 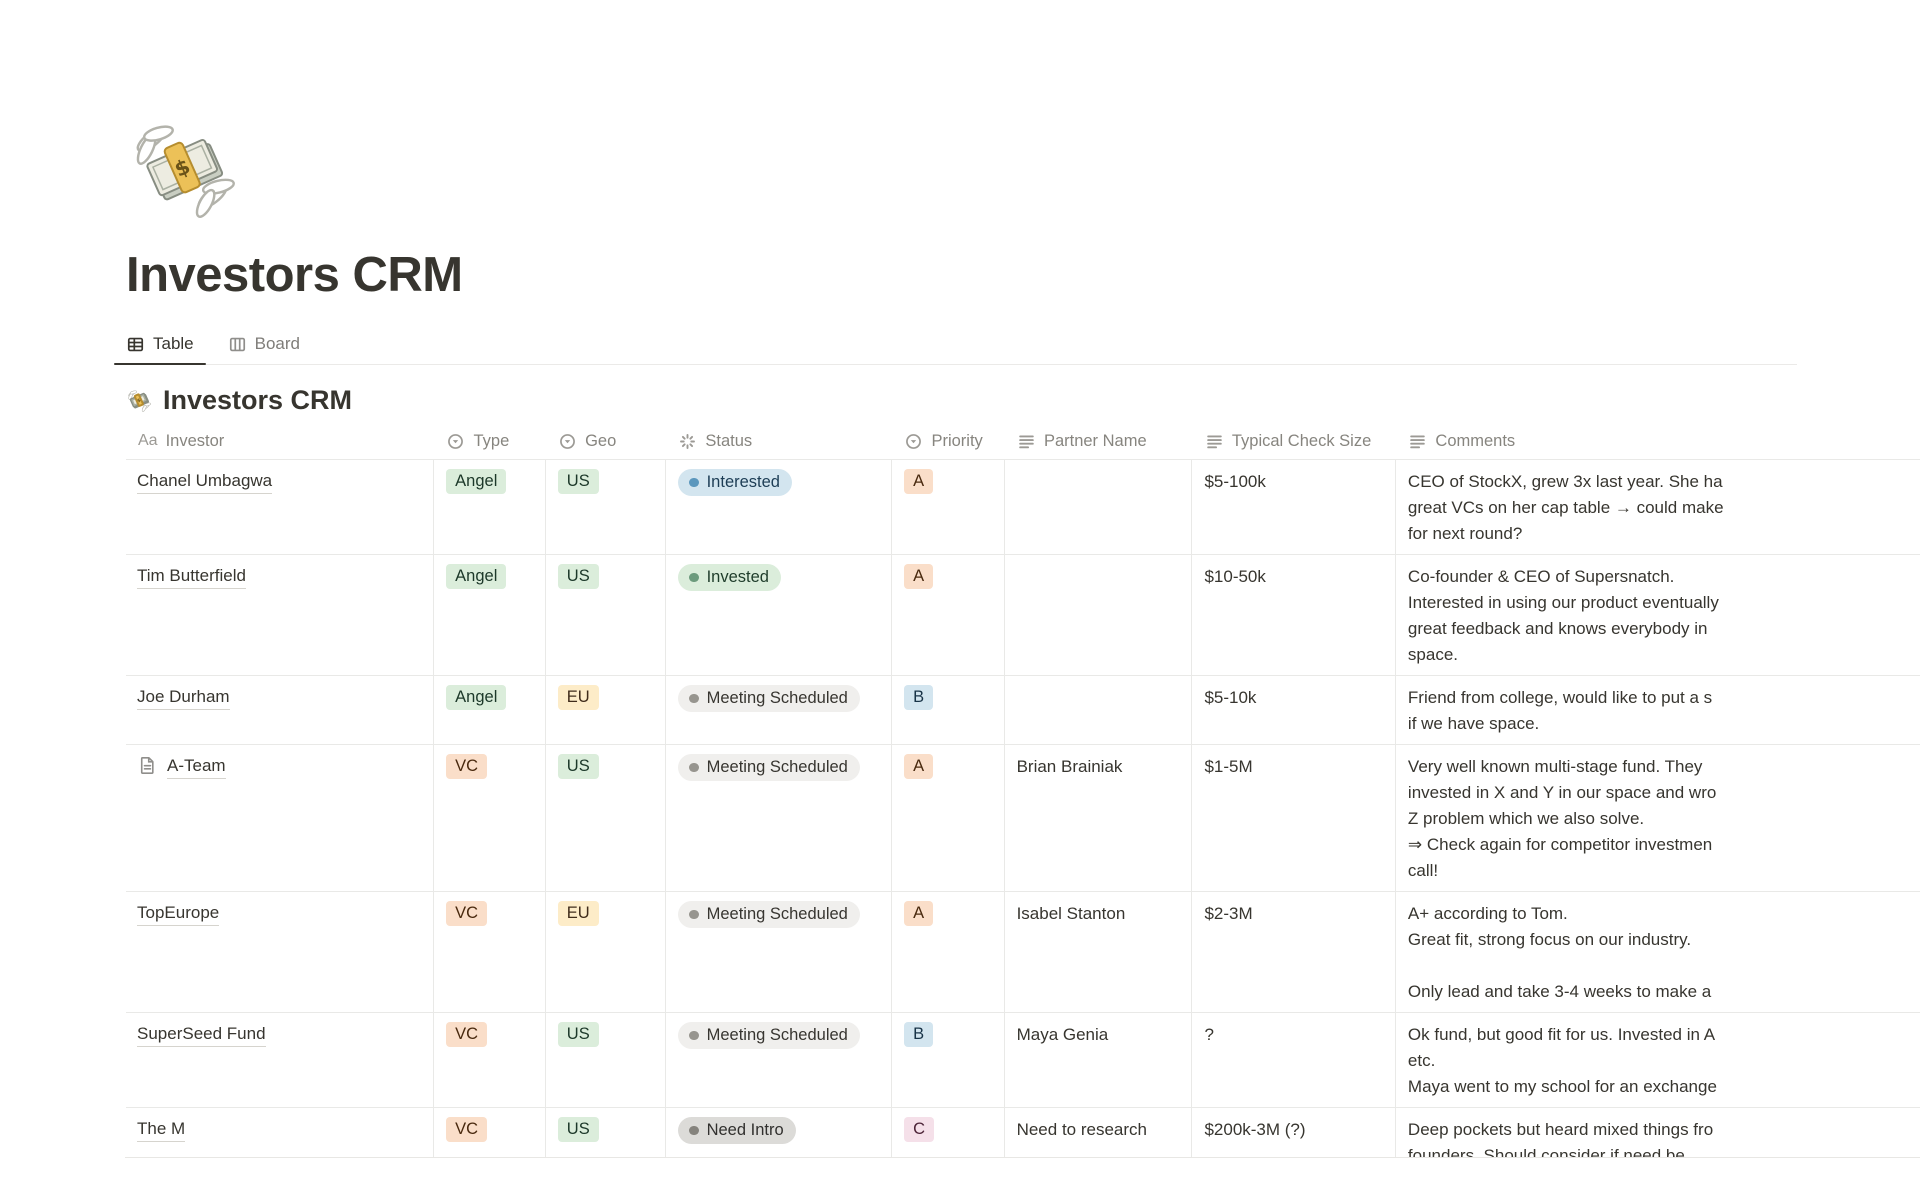 What do you see at coordinates (1658, 441) in the screenshot?
I see `column-header-comments: Comments` at bounding box center [1658, 441].